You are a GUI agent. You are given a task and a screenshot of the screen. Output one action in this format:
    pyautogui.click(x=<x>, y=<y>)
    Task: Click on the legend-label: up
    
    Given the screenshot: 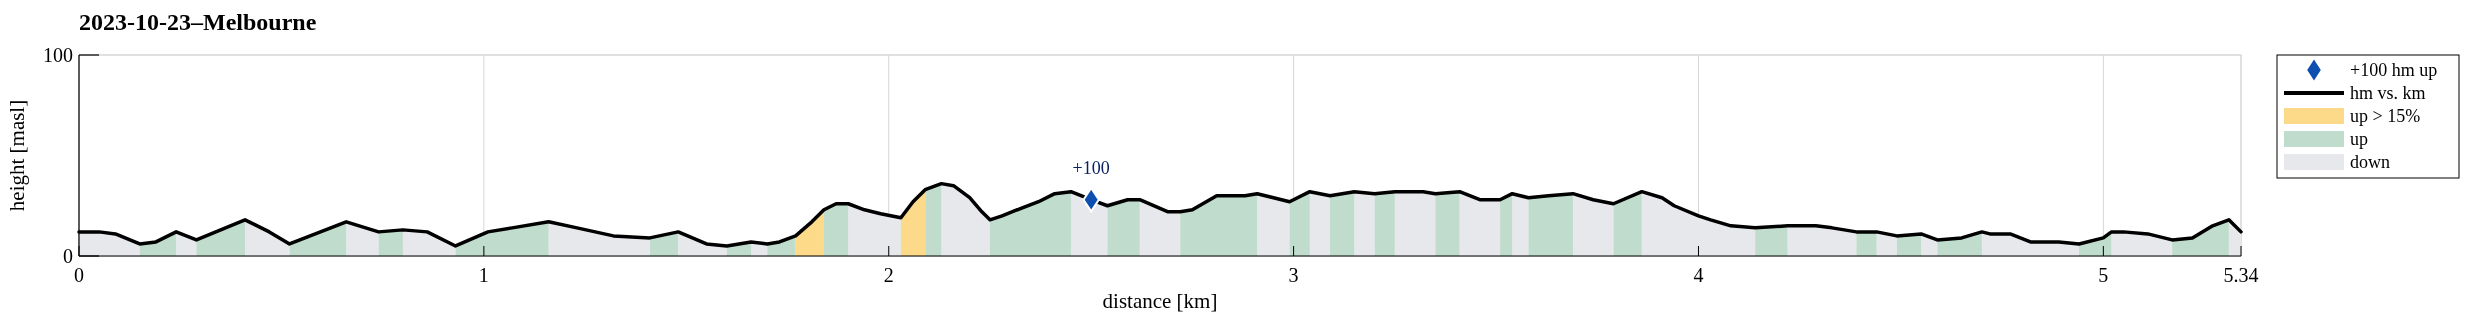 What is the action you would take?
    pyautogui.click(x=2359, y=139)
    